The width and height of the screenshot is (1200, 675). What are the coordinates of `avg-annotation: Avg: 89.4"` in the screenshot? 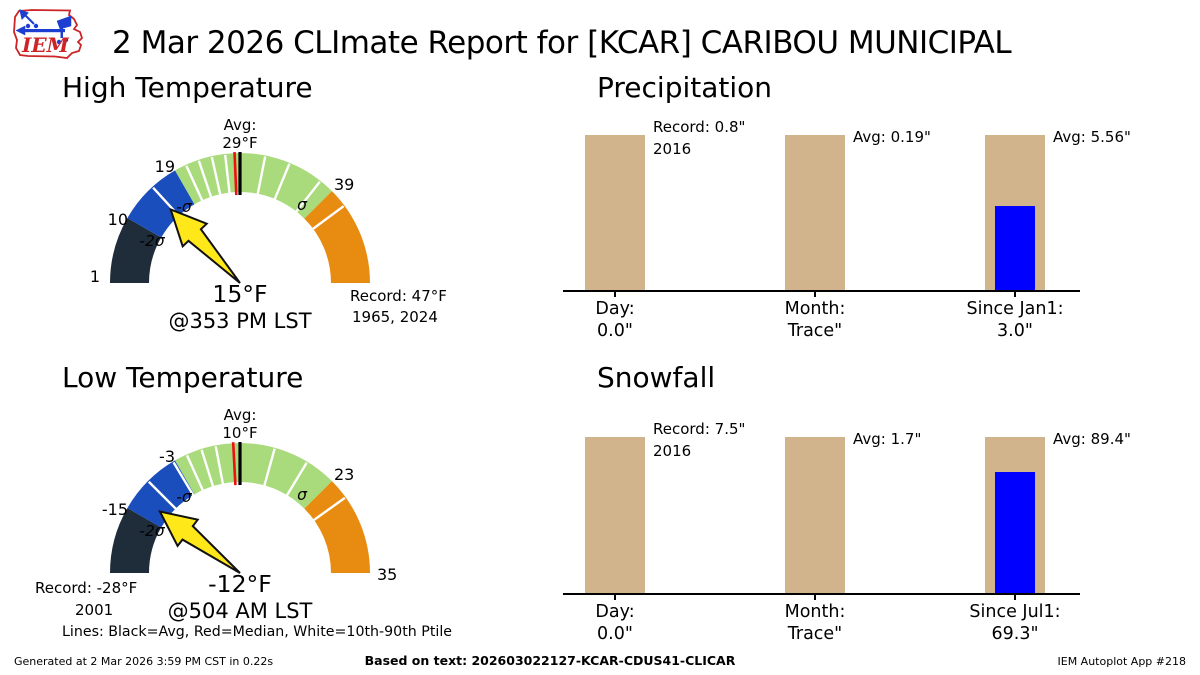 It's located at (1092, 440).